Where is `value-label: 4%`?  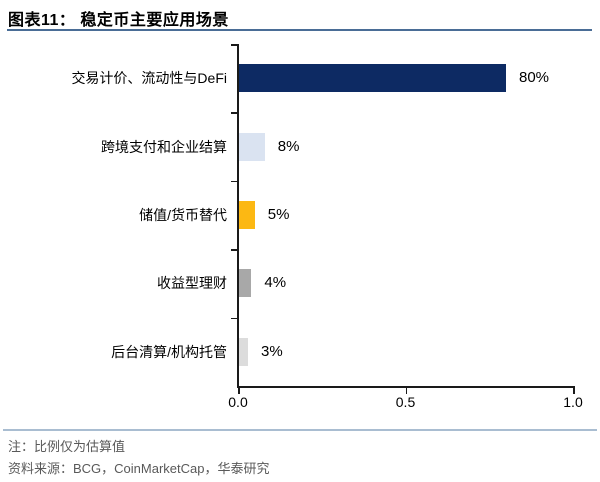 value-label: 4% is located at coordinates (275, 283).